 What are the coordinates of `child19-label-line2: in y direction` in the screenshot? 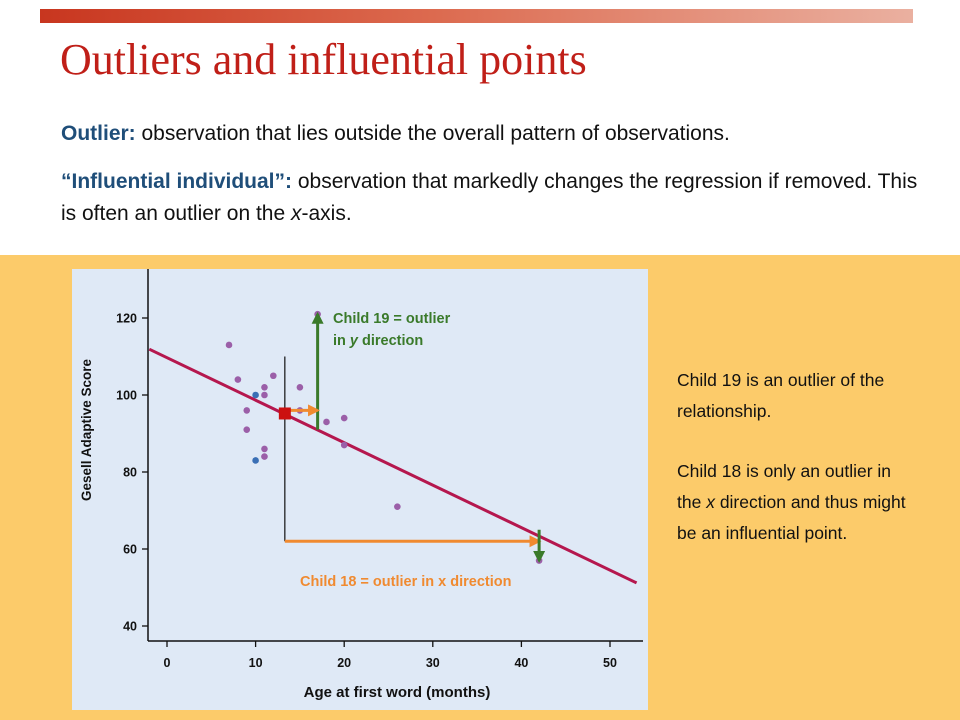 It's located at (378, 341).